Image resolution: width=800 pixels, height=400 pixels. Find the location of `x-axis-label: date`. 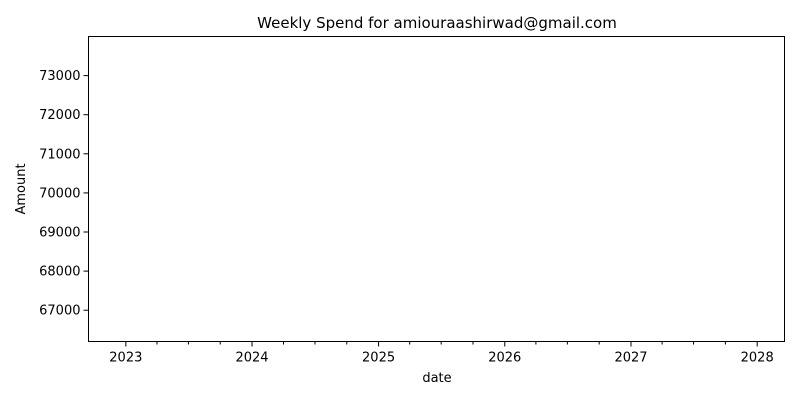

x-axis-label: date is located at coordinates (436, 378).